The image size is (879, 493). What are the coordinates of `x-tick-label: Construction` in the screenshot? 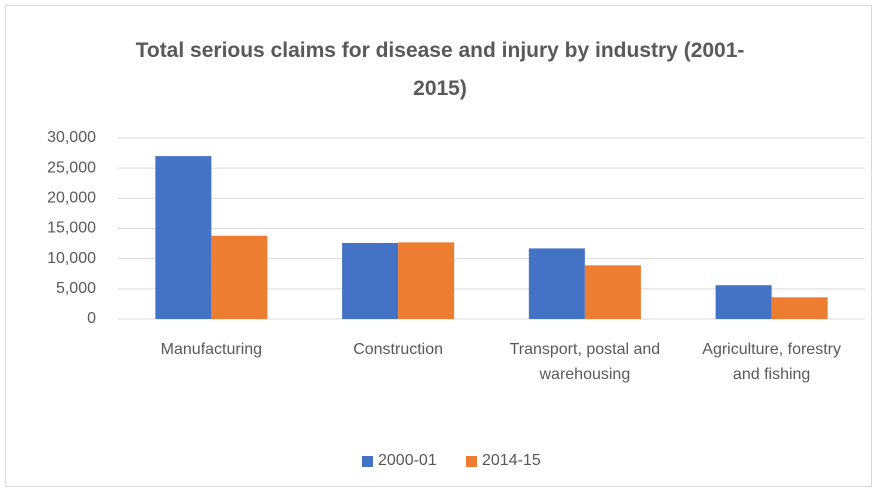 It's located at (398, 349).